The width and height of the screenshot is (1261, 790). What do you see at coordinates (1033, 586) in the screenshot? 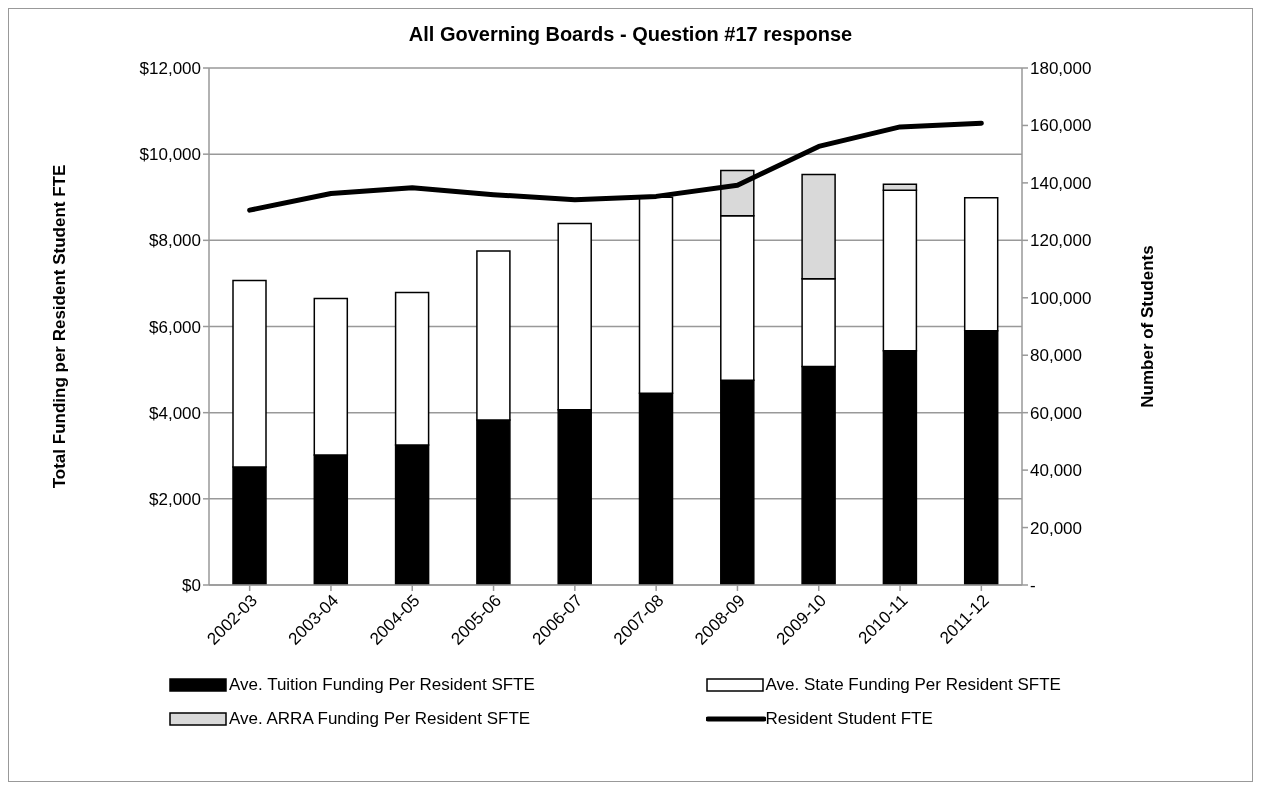
I see `y2-tick-label: -` at bounding box center [1033, 586].